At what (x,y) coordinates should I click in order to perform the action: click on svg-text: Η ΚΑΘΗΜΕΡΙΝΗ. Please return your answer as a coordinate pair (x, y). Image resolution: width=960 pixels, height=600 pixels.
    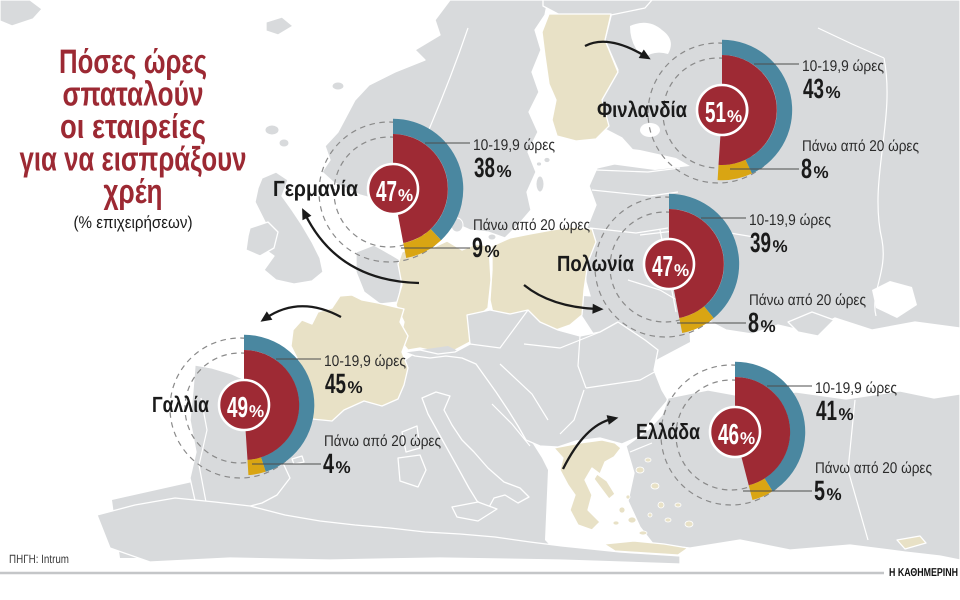
    Looking at the image, I should click on (923, 573).